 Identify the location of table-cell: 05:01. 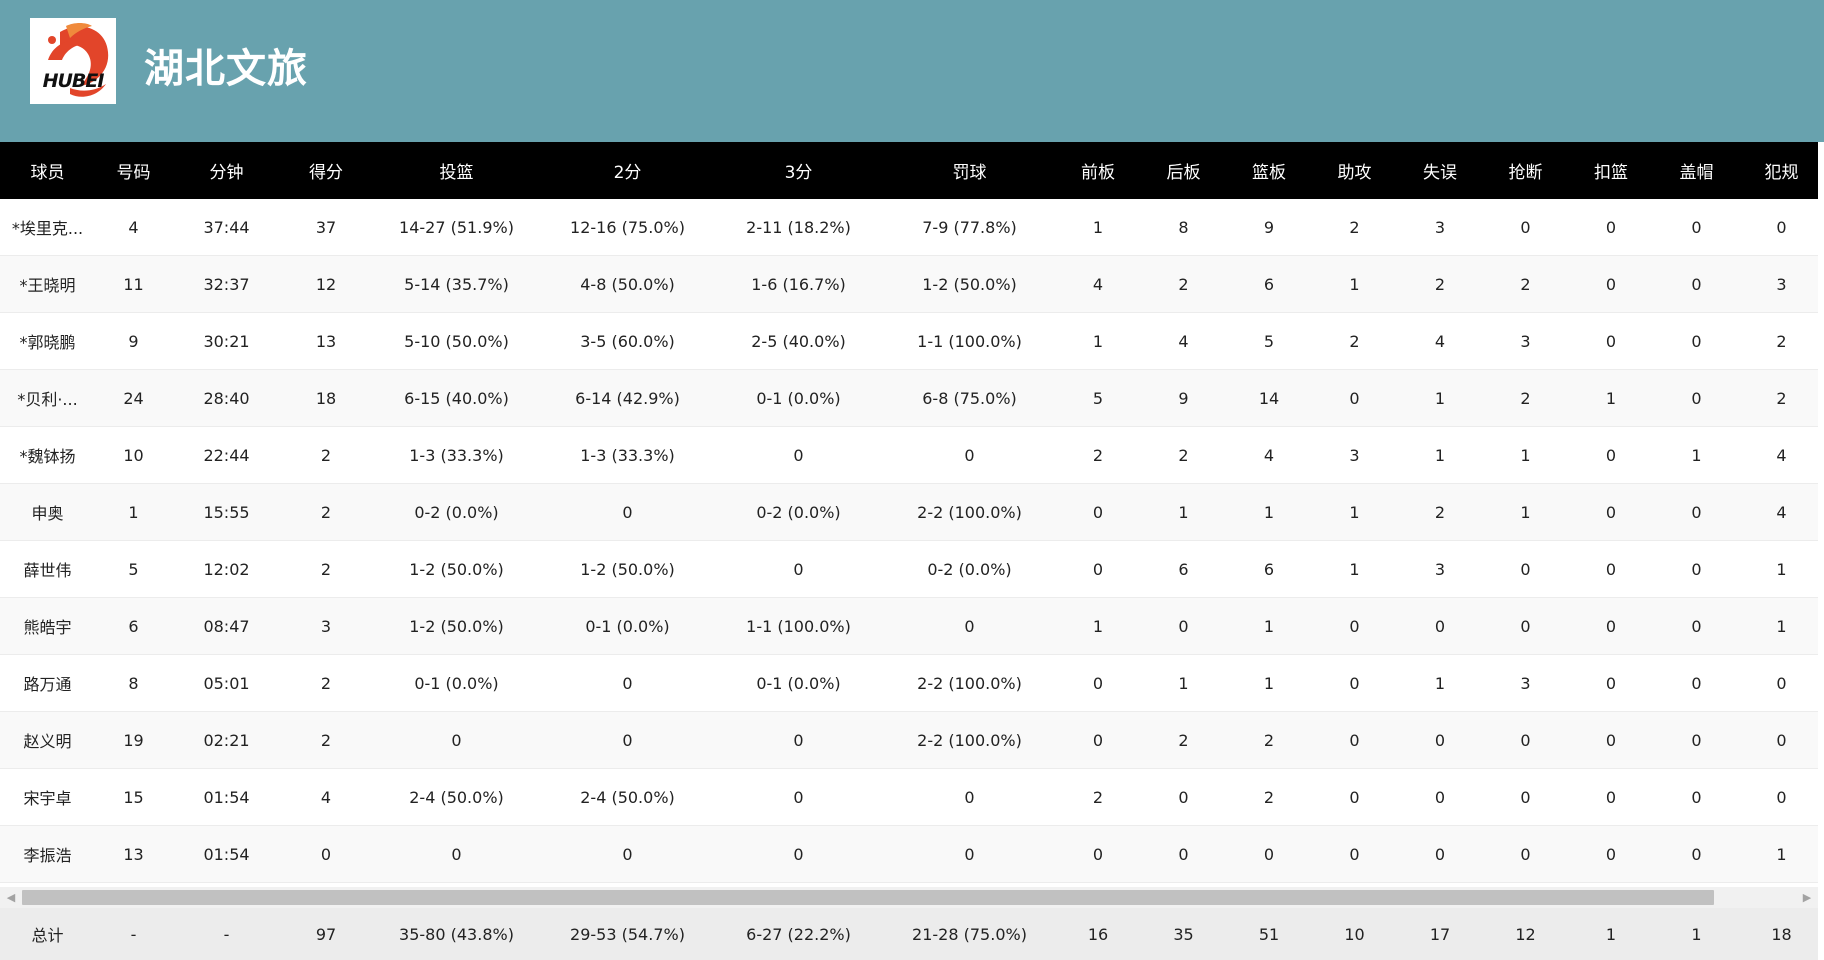
(226, 683).